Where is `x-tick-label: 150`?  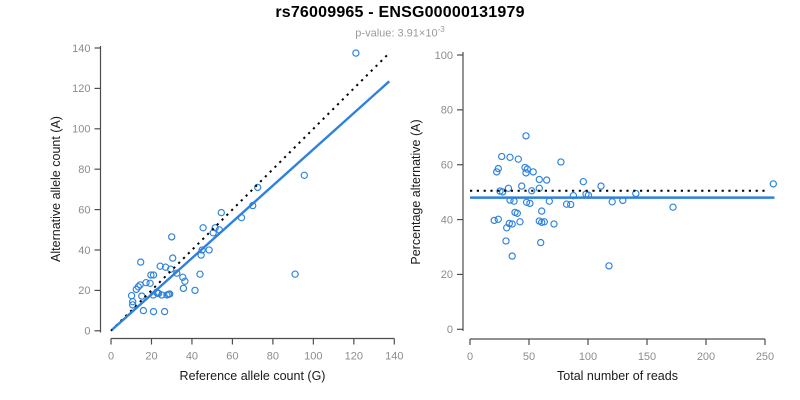 x-tick-label: 150 is located at coordinates (647, 357).